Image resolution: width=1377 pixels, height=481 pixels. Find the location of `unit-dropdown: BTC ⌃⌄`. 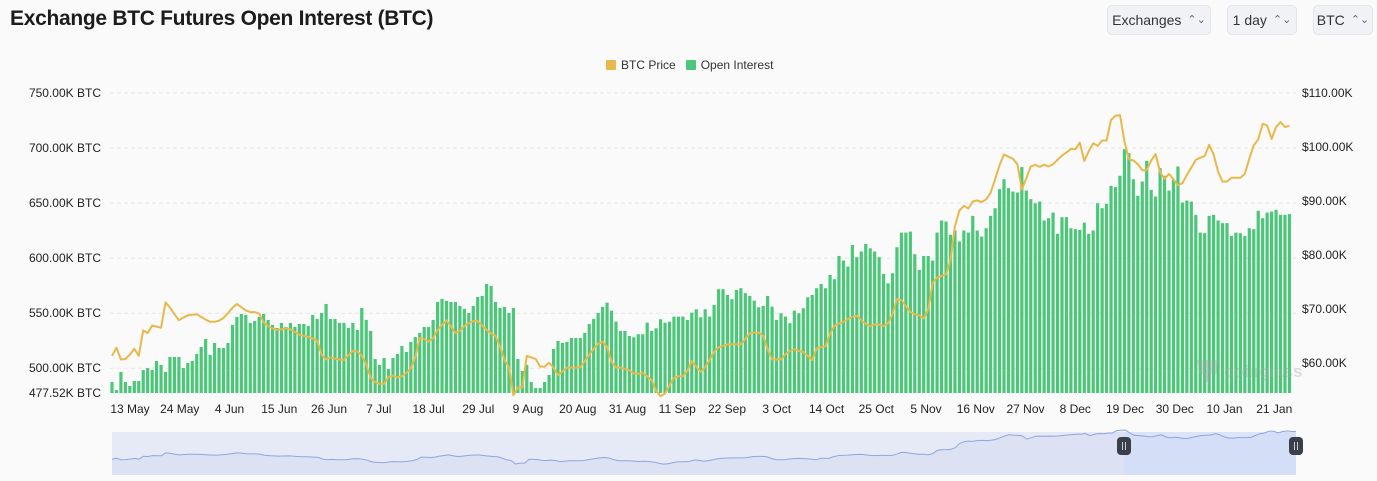

unit-dropdown: BTC ⌃⌄ is located at coordinates (1343, 20).